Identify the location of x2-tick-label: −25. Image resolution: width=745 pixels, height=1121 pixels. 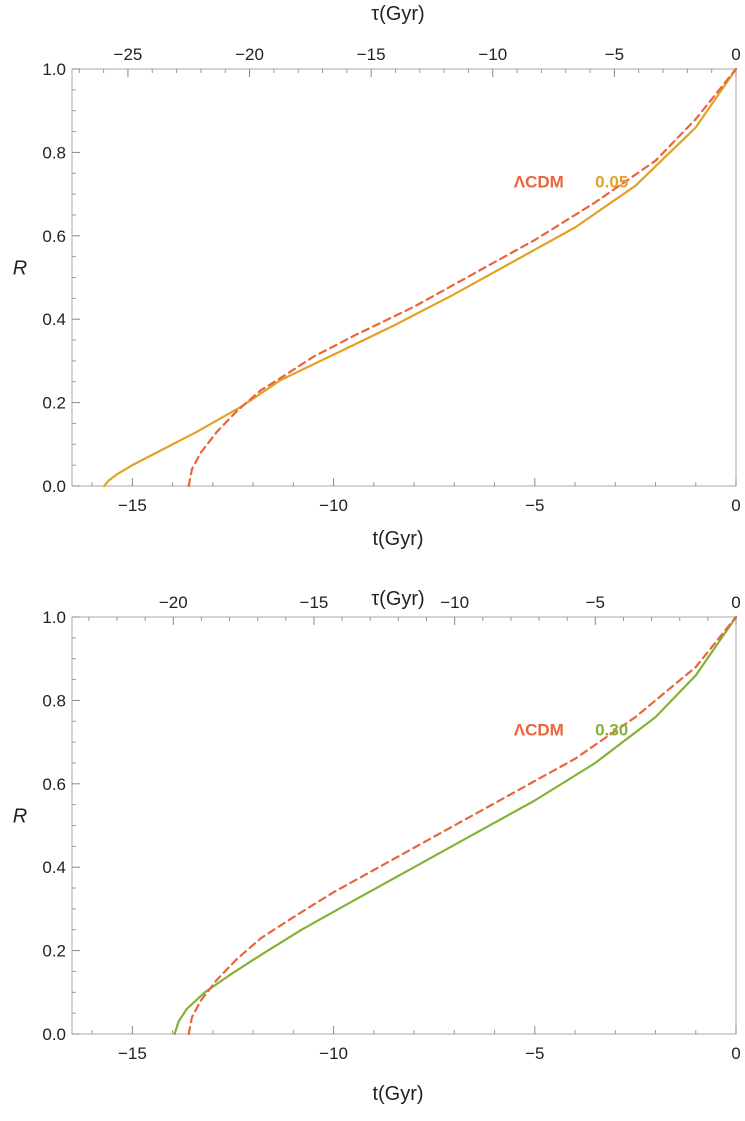
(128, 54).